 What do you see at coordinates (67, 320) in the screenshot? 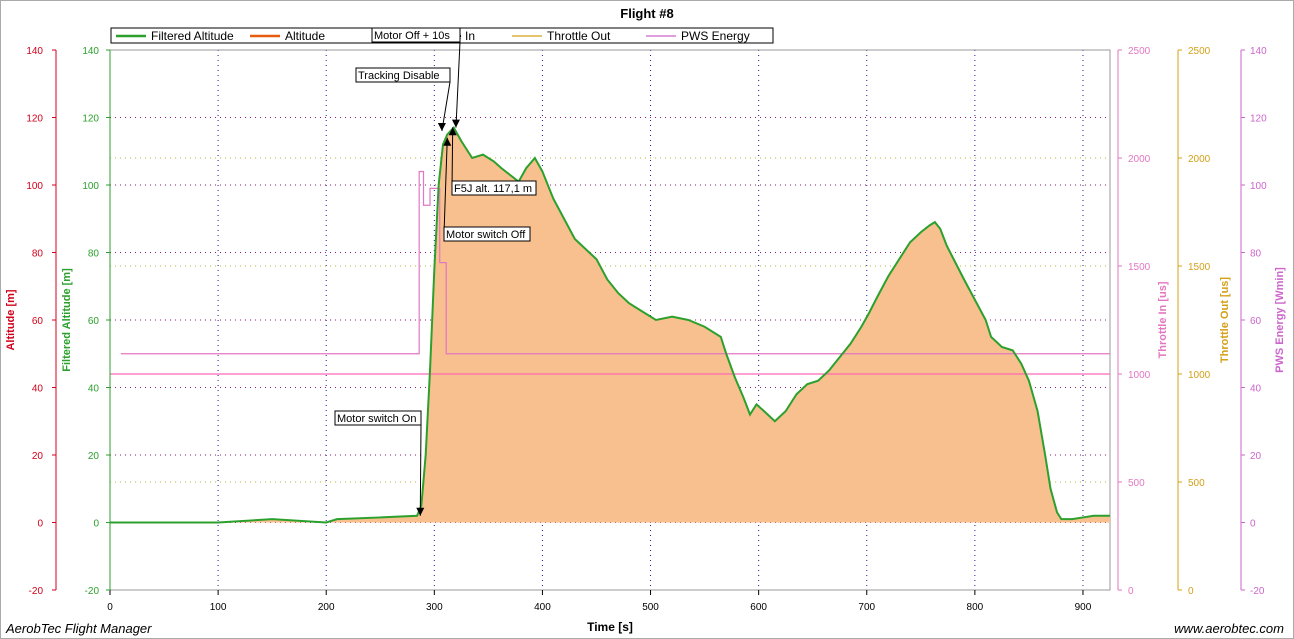
I see `filtered_altitude-axis-title: Filtered Altitude [m]` at bounding box center [67, 320].